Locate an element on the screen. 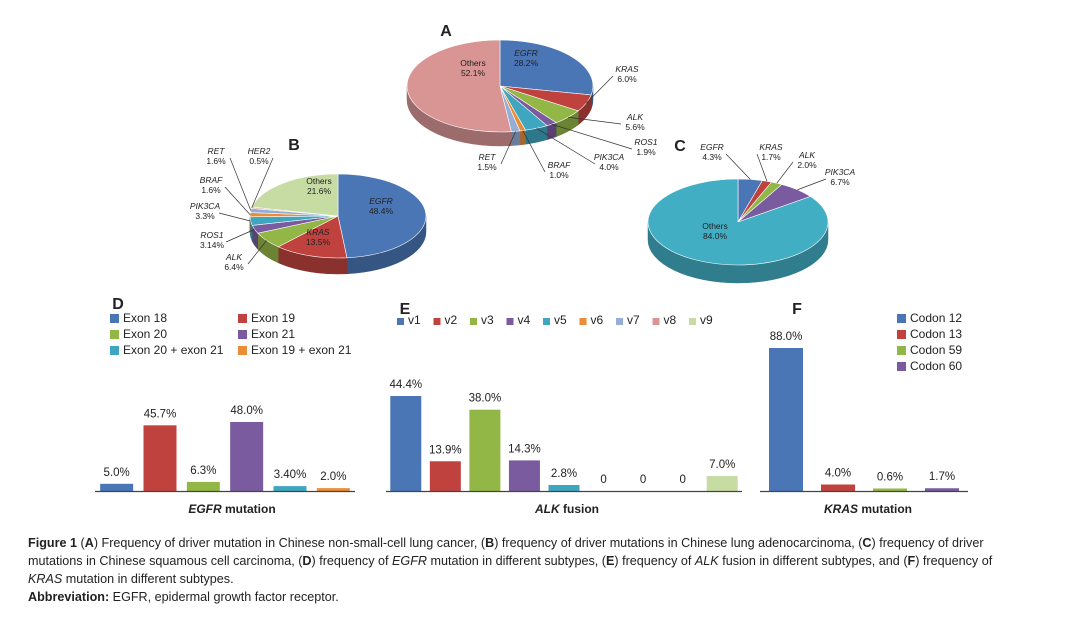  caption-line-3: KRAS mutation in different subtypes. is located at coordinates (543, 579).